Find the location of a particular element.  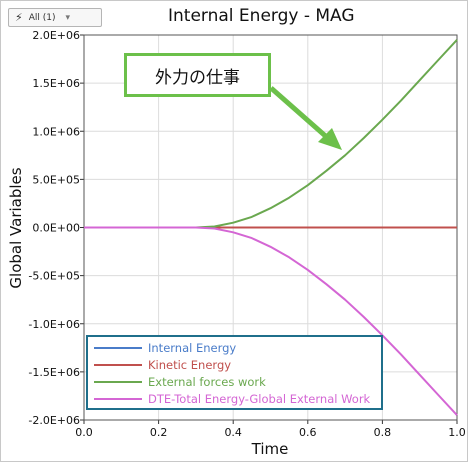

x-tick-label: 0.4 is located at coordinates (233, 432).